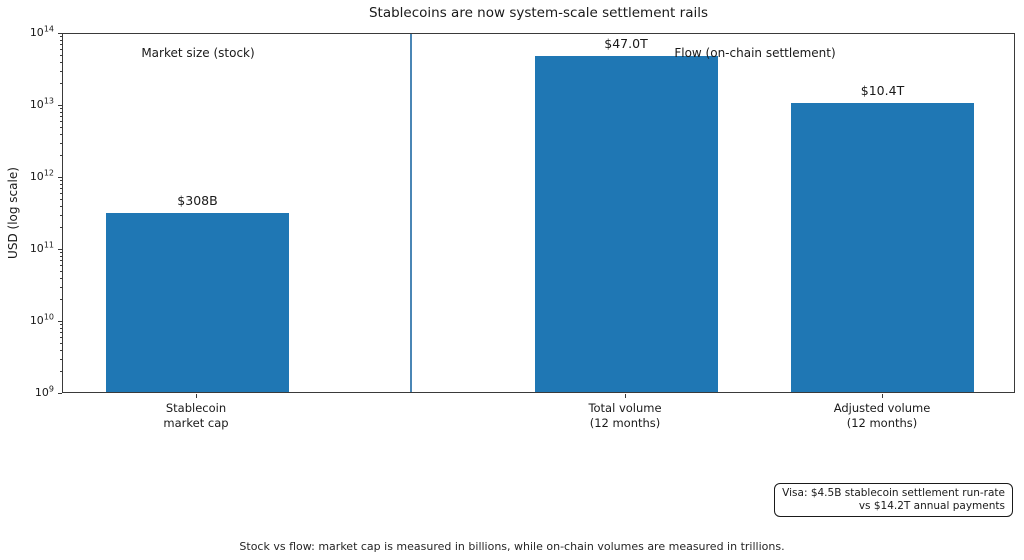 This screenshot has height=560, width=1024. Describe the element at coordinates (197, 200) in the screenshot. I see `bar-value-label-0: $308B` at that location.